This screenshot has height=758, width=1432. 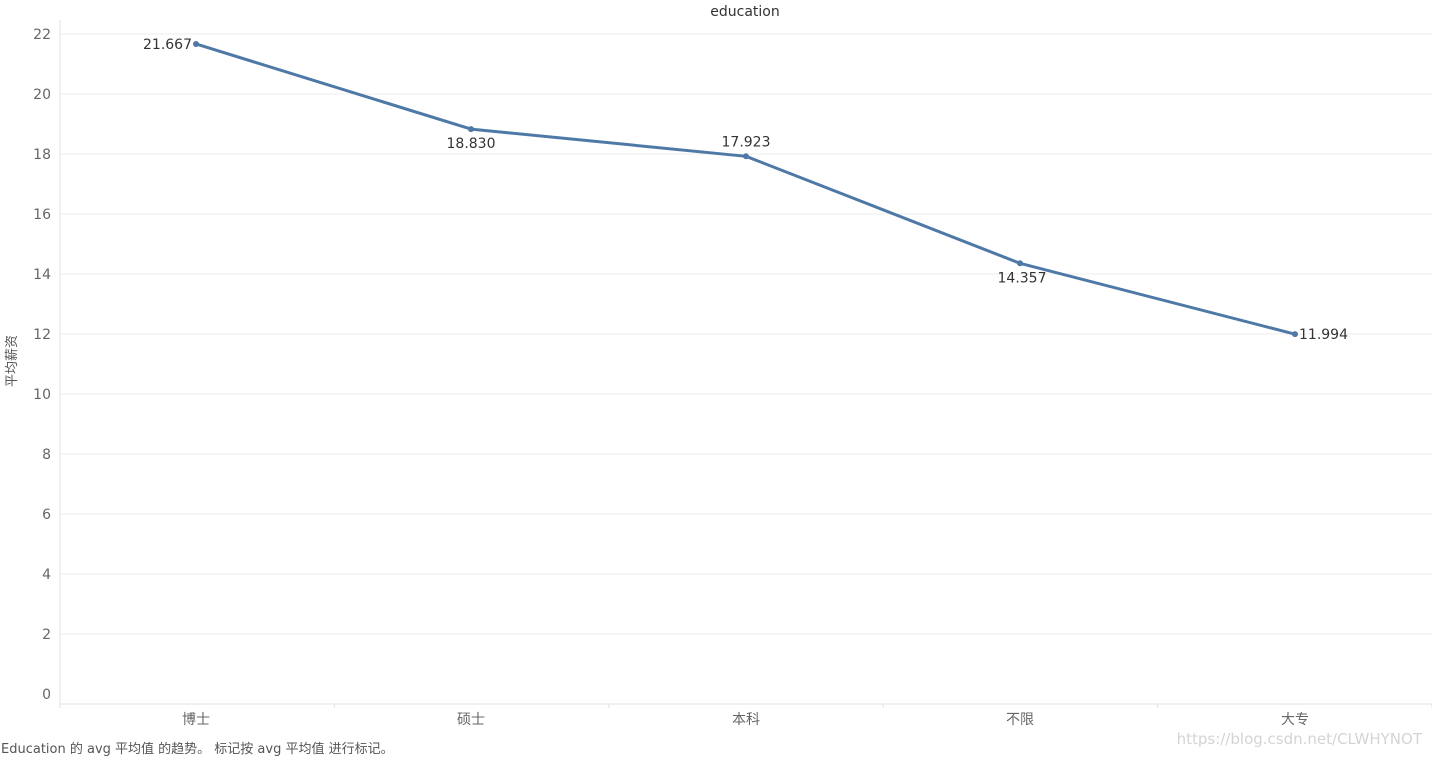 What do you see at coordinates (42, 95) in the screenshot?
I see `y-tick-label: 20` at bounding box center [42, 95].